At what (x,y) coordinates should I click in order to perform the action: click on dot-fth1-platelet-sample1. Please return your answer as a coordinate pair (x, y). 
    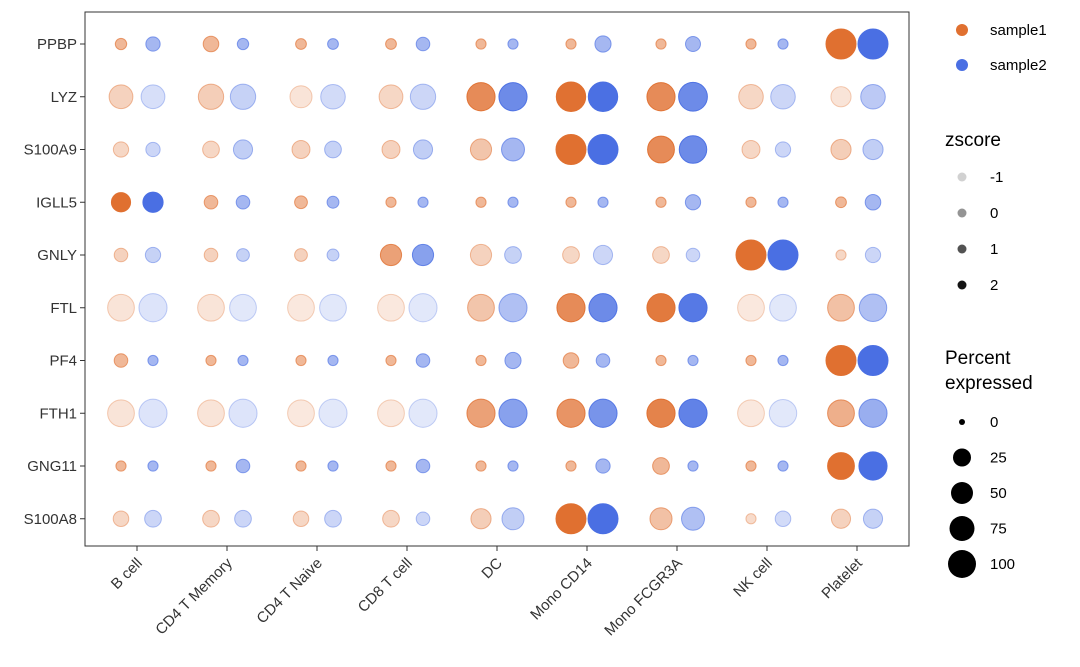
    Looking at the image, I should click on (841, 413).